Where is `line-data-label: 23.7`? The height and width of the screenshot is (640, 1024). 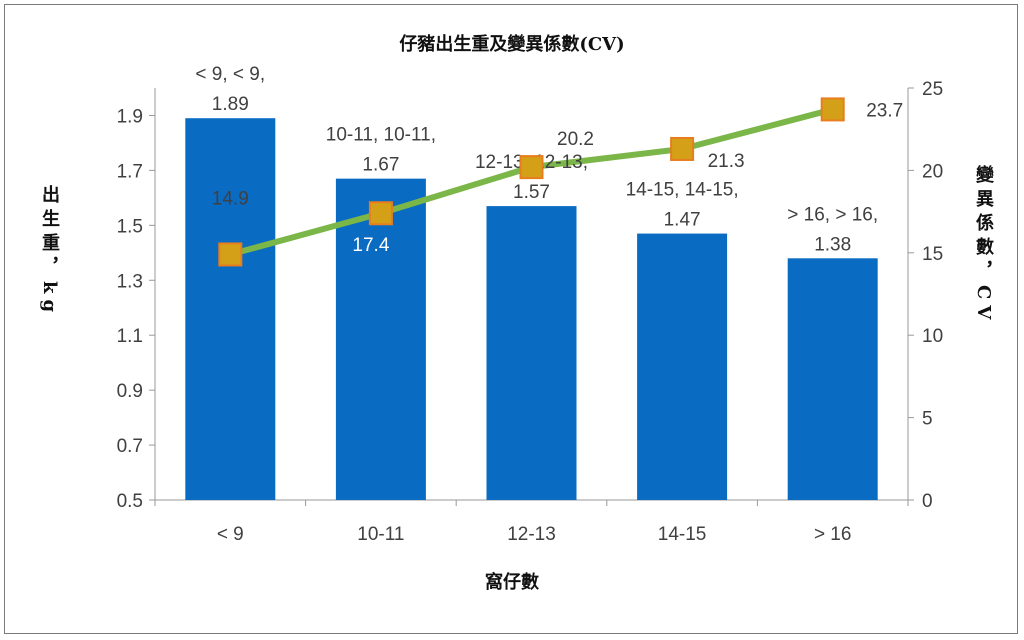
line-data-label: 23.7 is located at coordinates (884, 110).